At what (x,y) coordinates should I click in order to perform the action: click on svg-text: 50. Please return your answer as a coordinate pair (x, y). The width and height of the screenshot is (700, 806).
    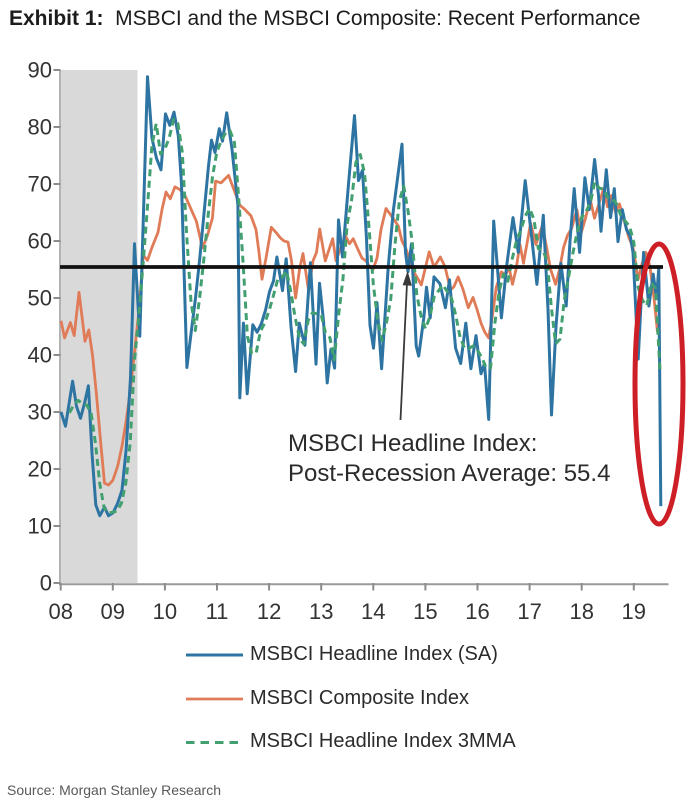
    Looking at the image, I should click on (40, 298).